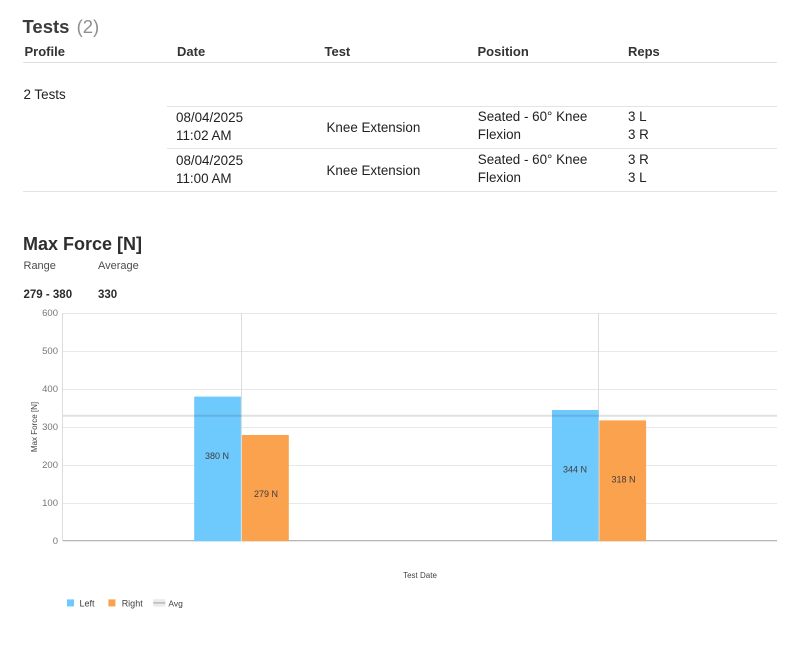 This screenshot has width=800, height=645. I want to click on svg-text: 0, so click(55, 541).